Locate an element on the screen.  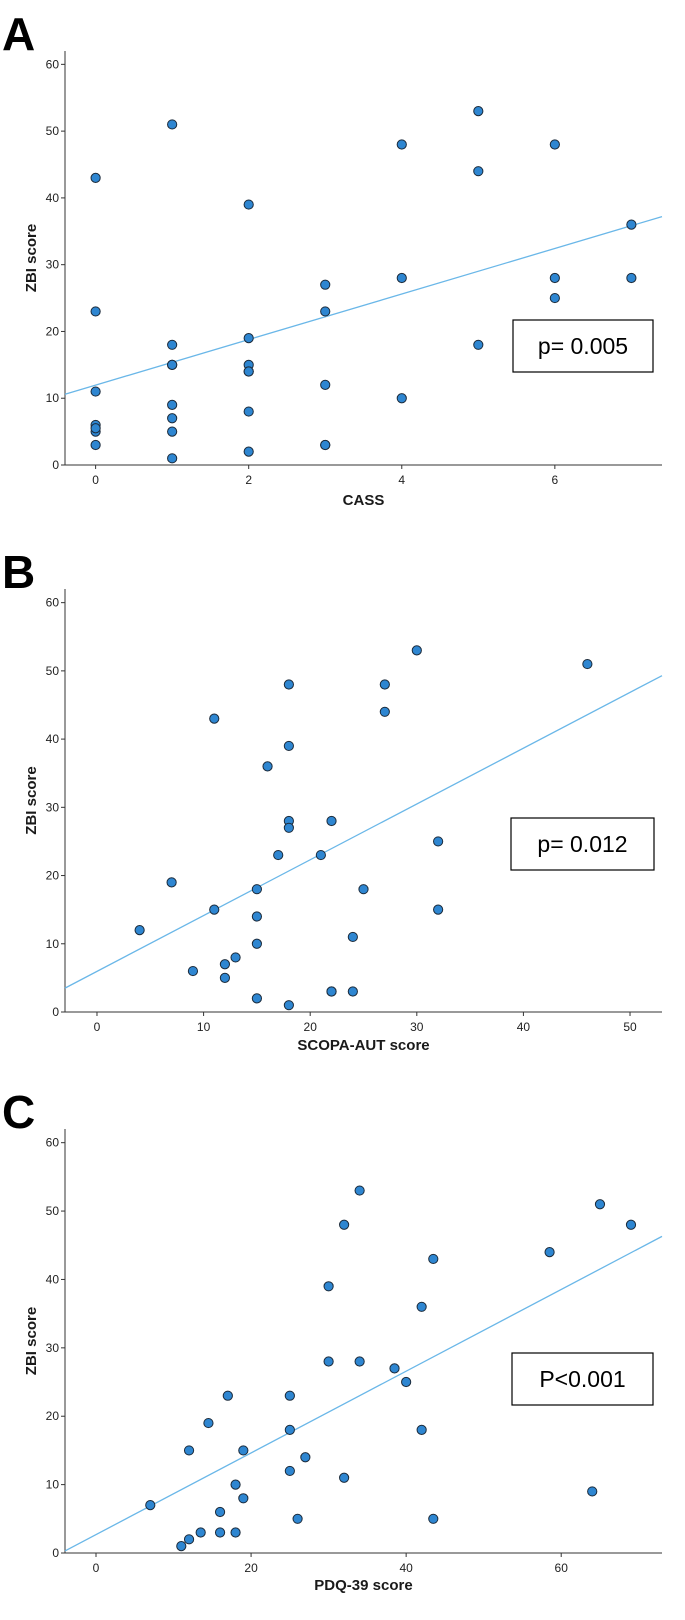
x-tick-label: 50 is located at coordinates (630, 1027).